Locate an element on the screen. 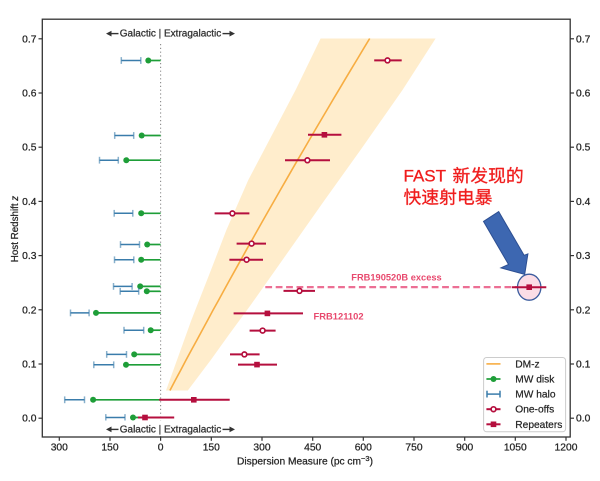  svg-text: Host Redshift z is located at coordinates (15, 229).